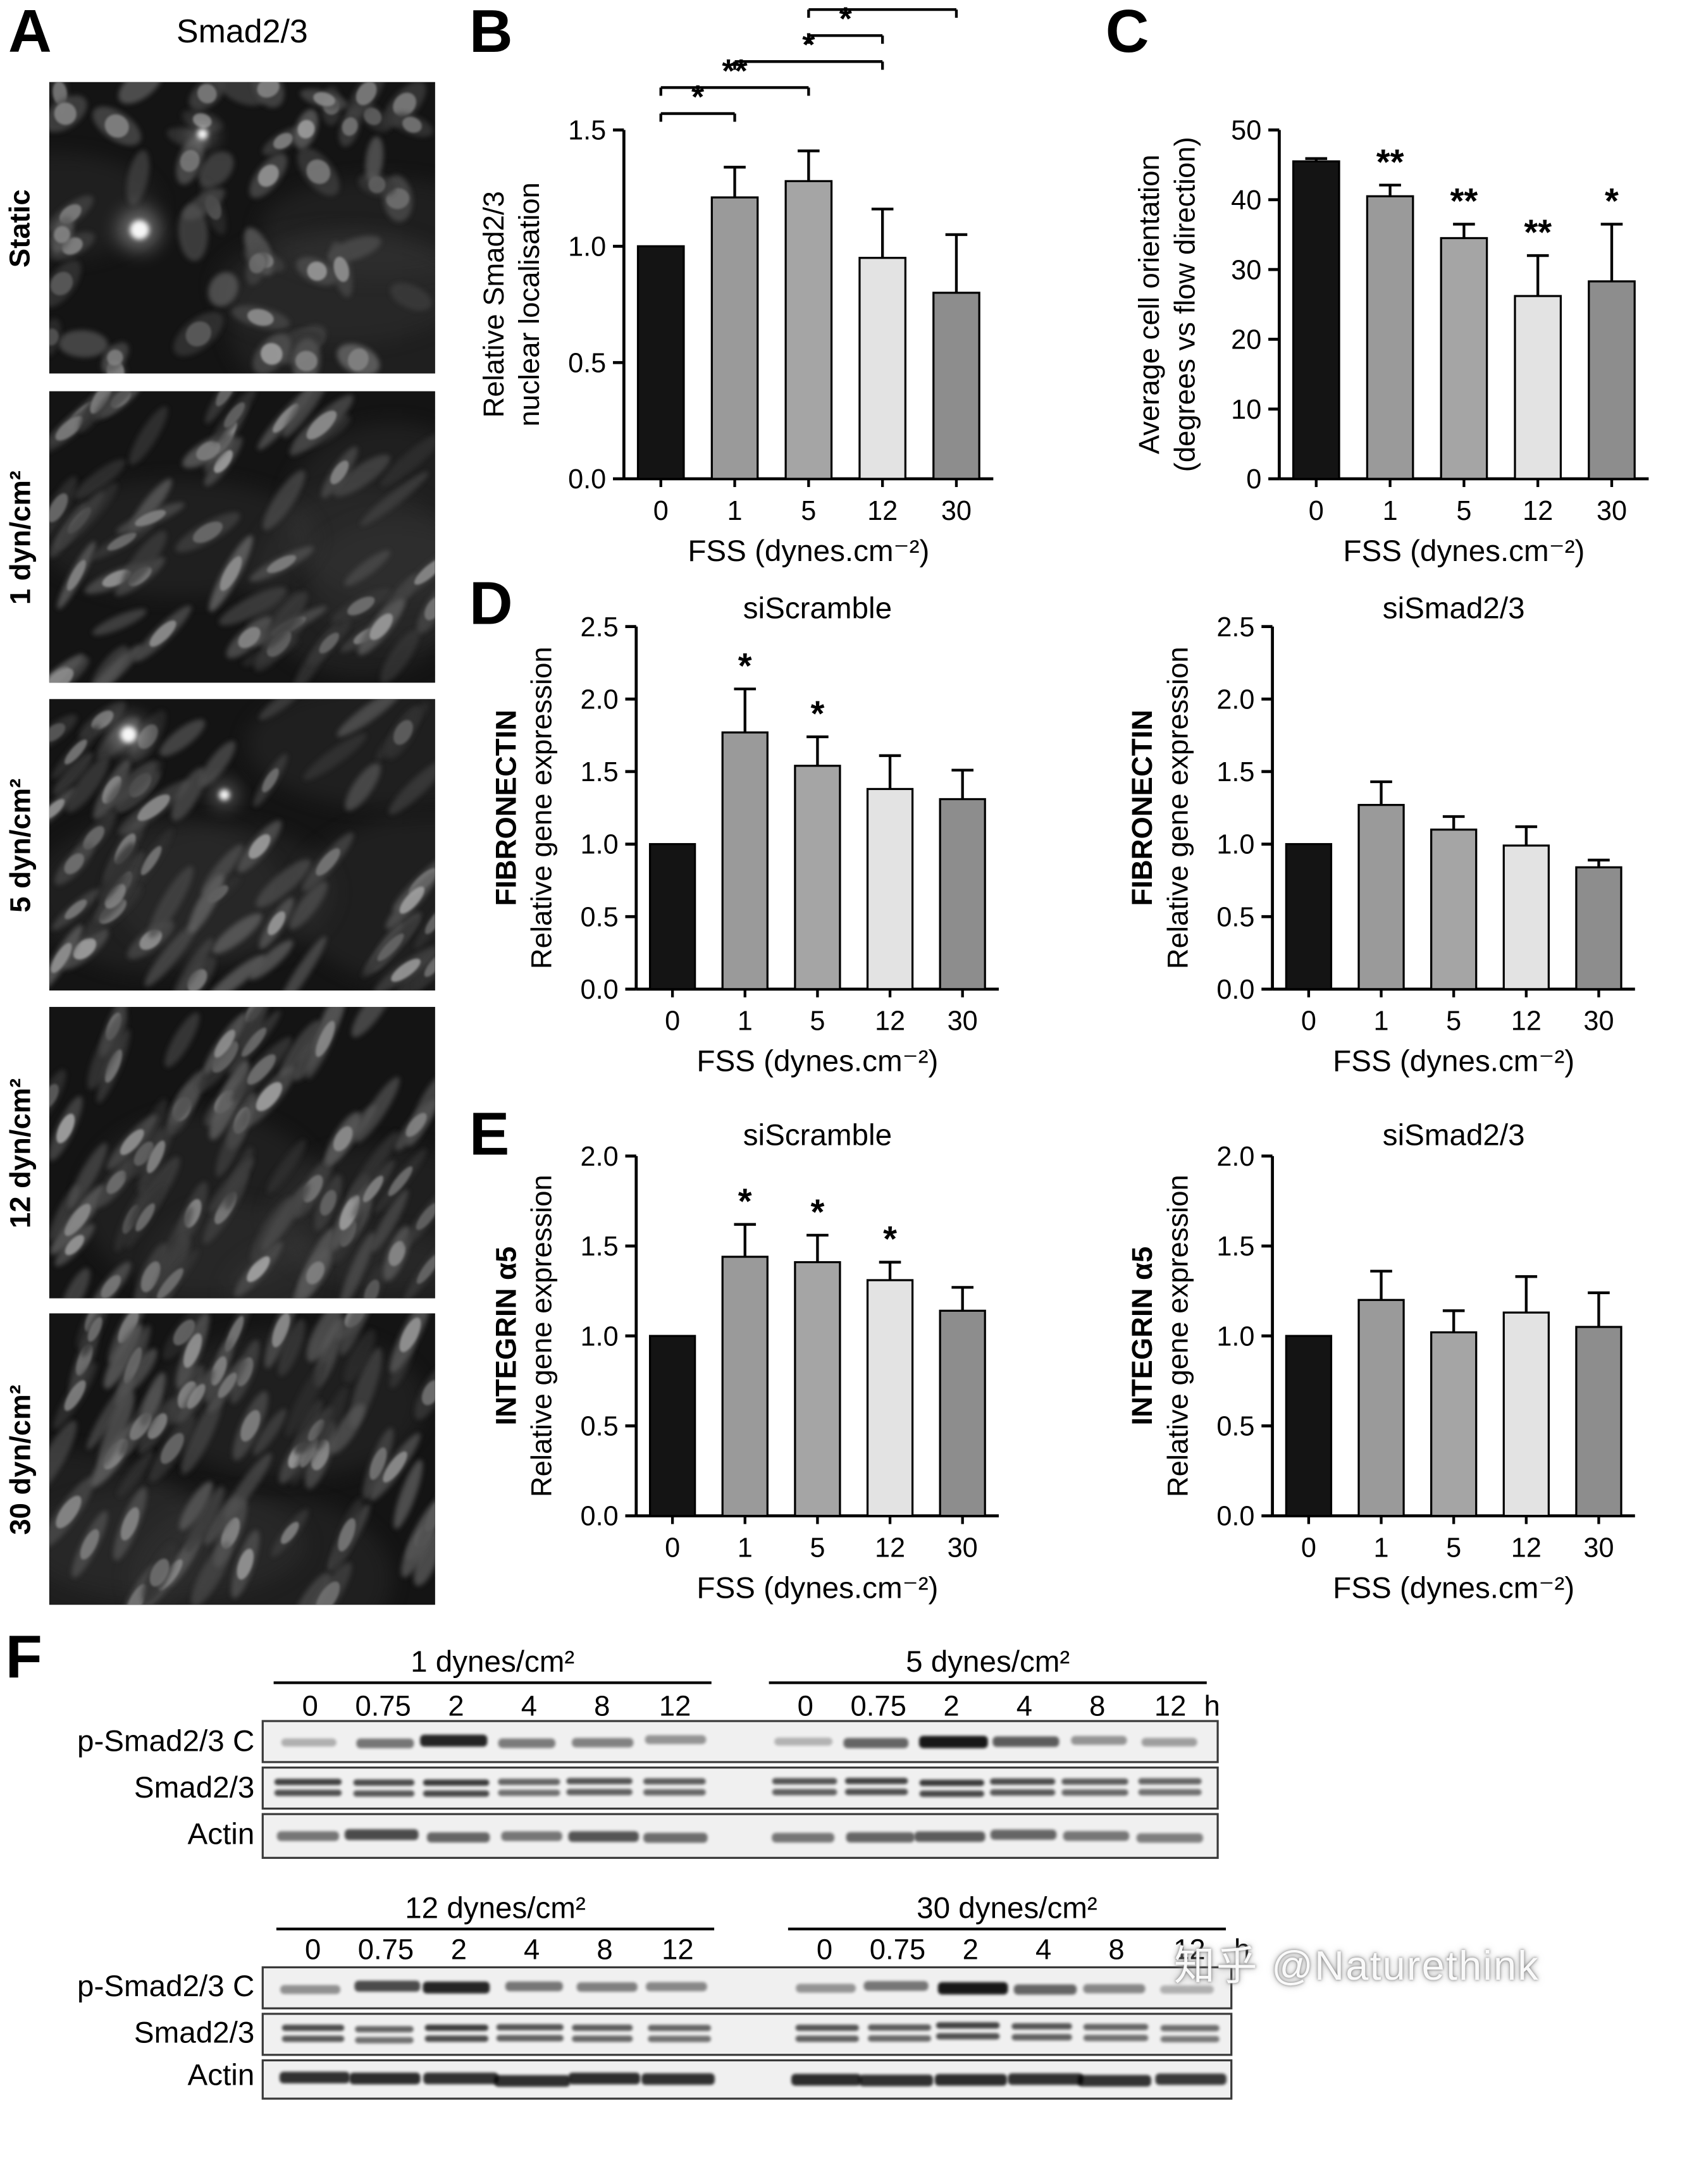 The image size is (1687, 2184). I want to click on svg-text: siScramble, so click(817, 1135).